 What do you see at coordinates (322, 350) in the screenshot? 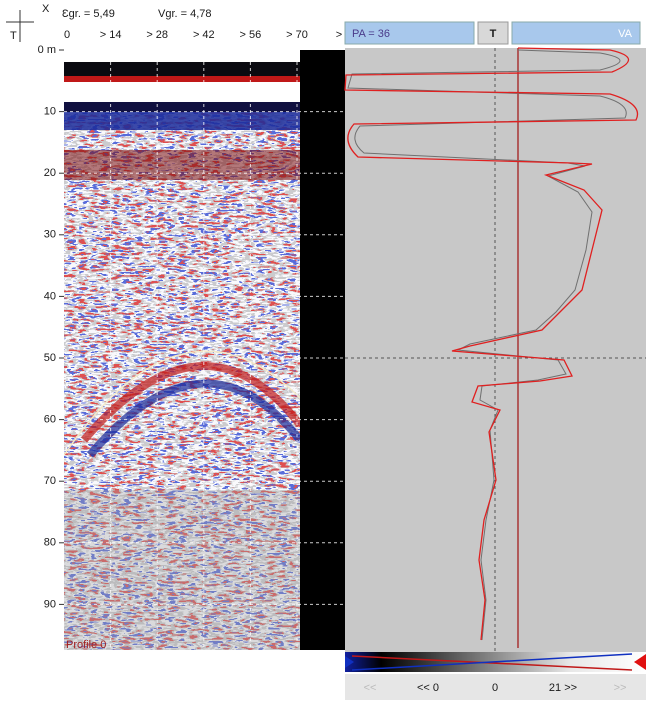
I see `black-margin` at bounding box center [322, 350].